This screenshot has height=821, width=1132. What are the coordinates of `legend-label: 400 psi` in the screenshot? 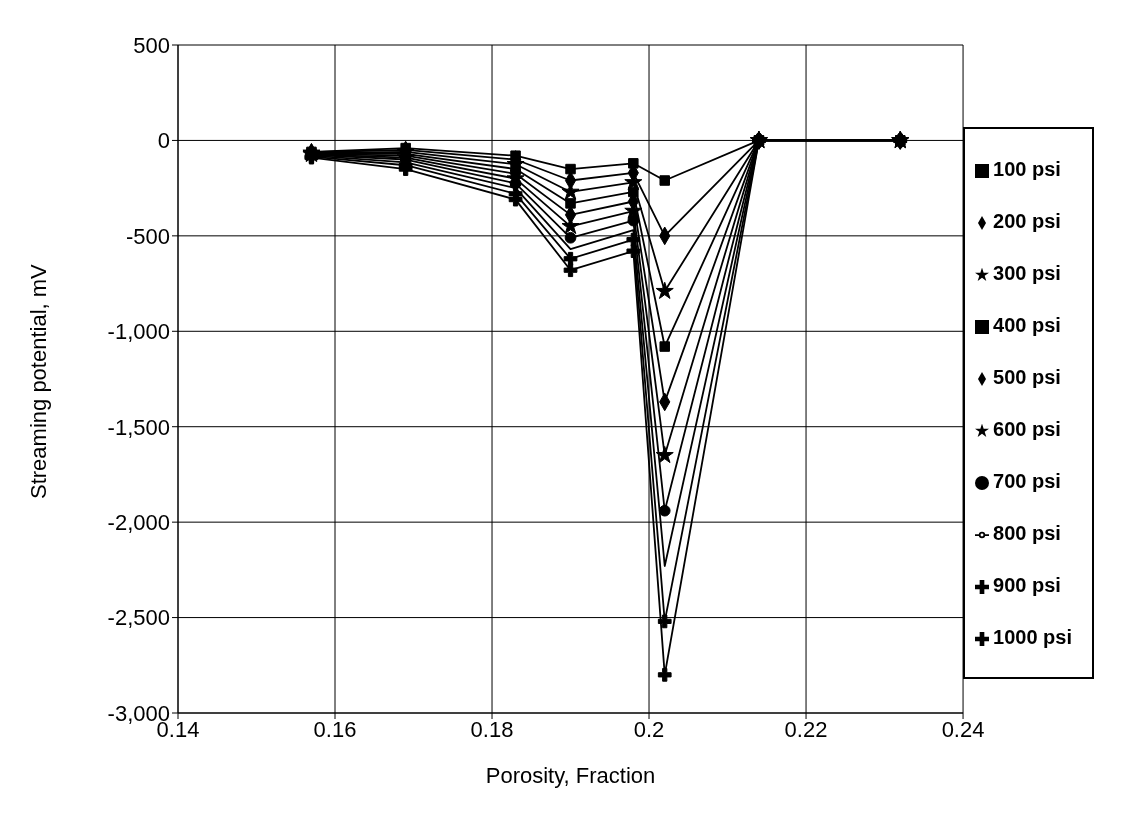 It's located at (1027, 325).